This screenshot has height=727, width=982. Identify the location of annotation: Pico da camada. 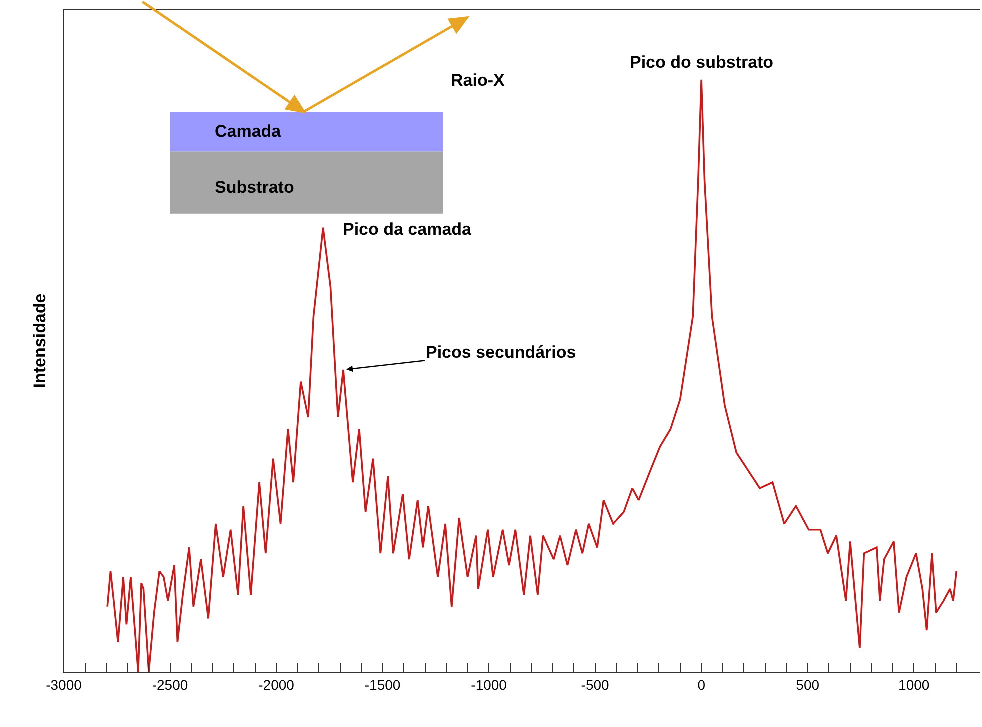
(407, 229).